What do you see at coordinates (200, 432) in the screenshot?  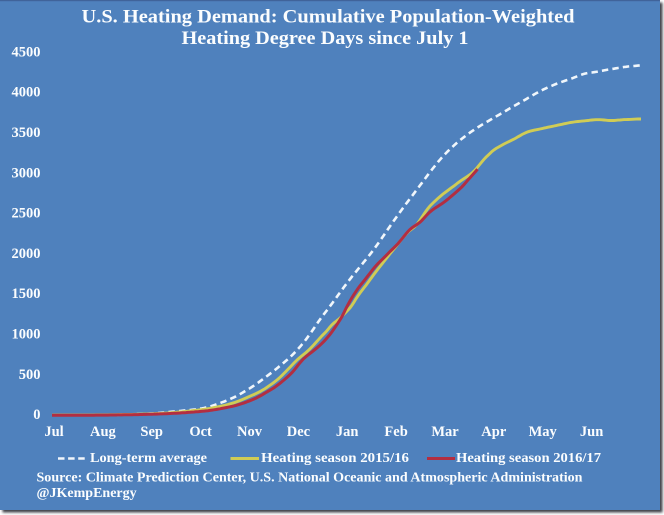 I see `svg-text: Oct` at bounding box center [200, 432].